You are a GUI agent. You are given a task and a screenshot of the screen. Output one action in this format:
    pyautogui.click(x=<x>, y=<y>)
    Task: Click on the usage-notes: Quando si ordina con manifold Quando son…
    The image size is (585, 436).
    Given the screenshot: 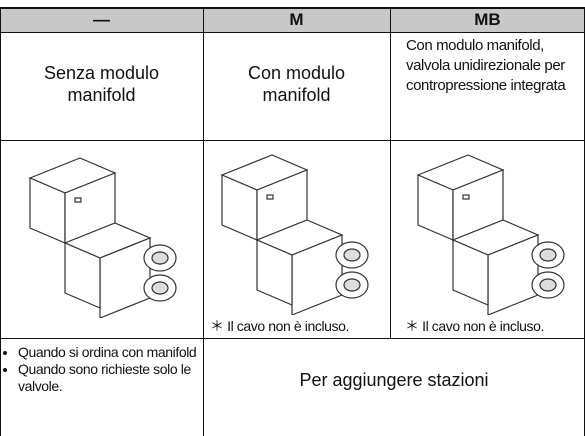 What is the action you would take?
    pyautogui.click(x=102, y=369)
    